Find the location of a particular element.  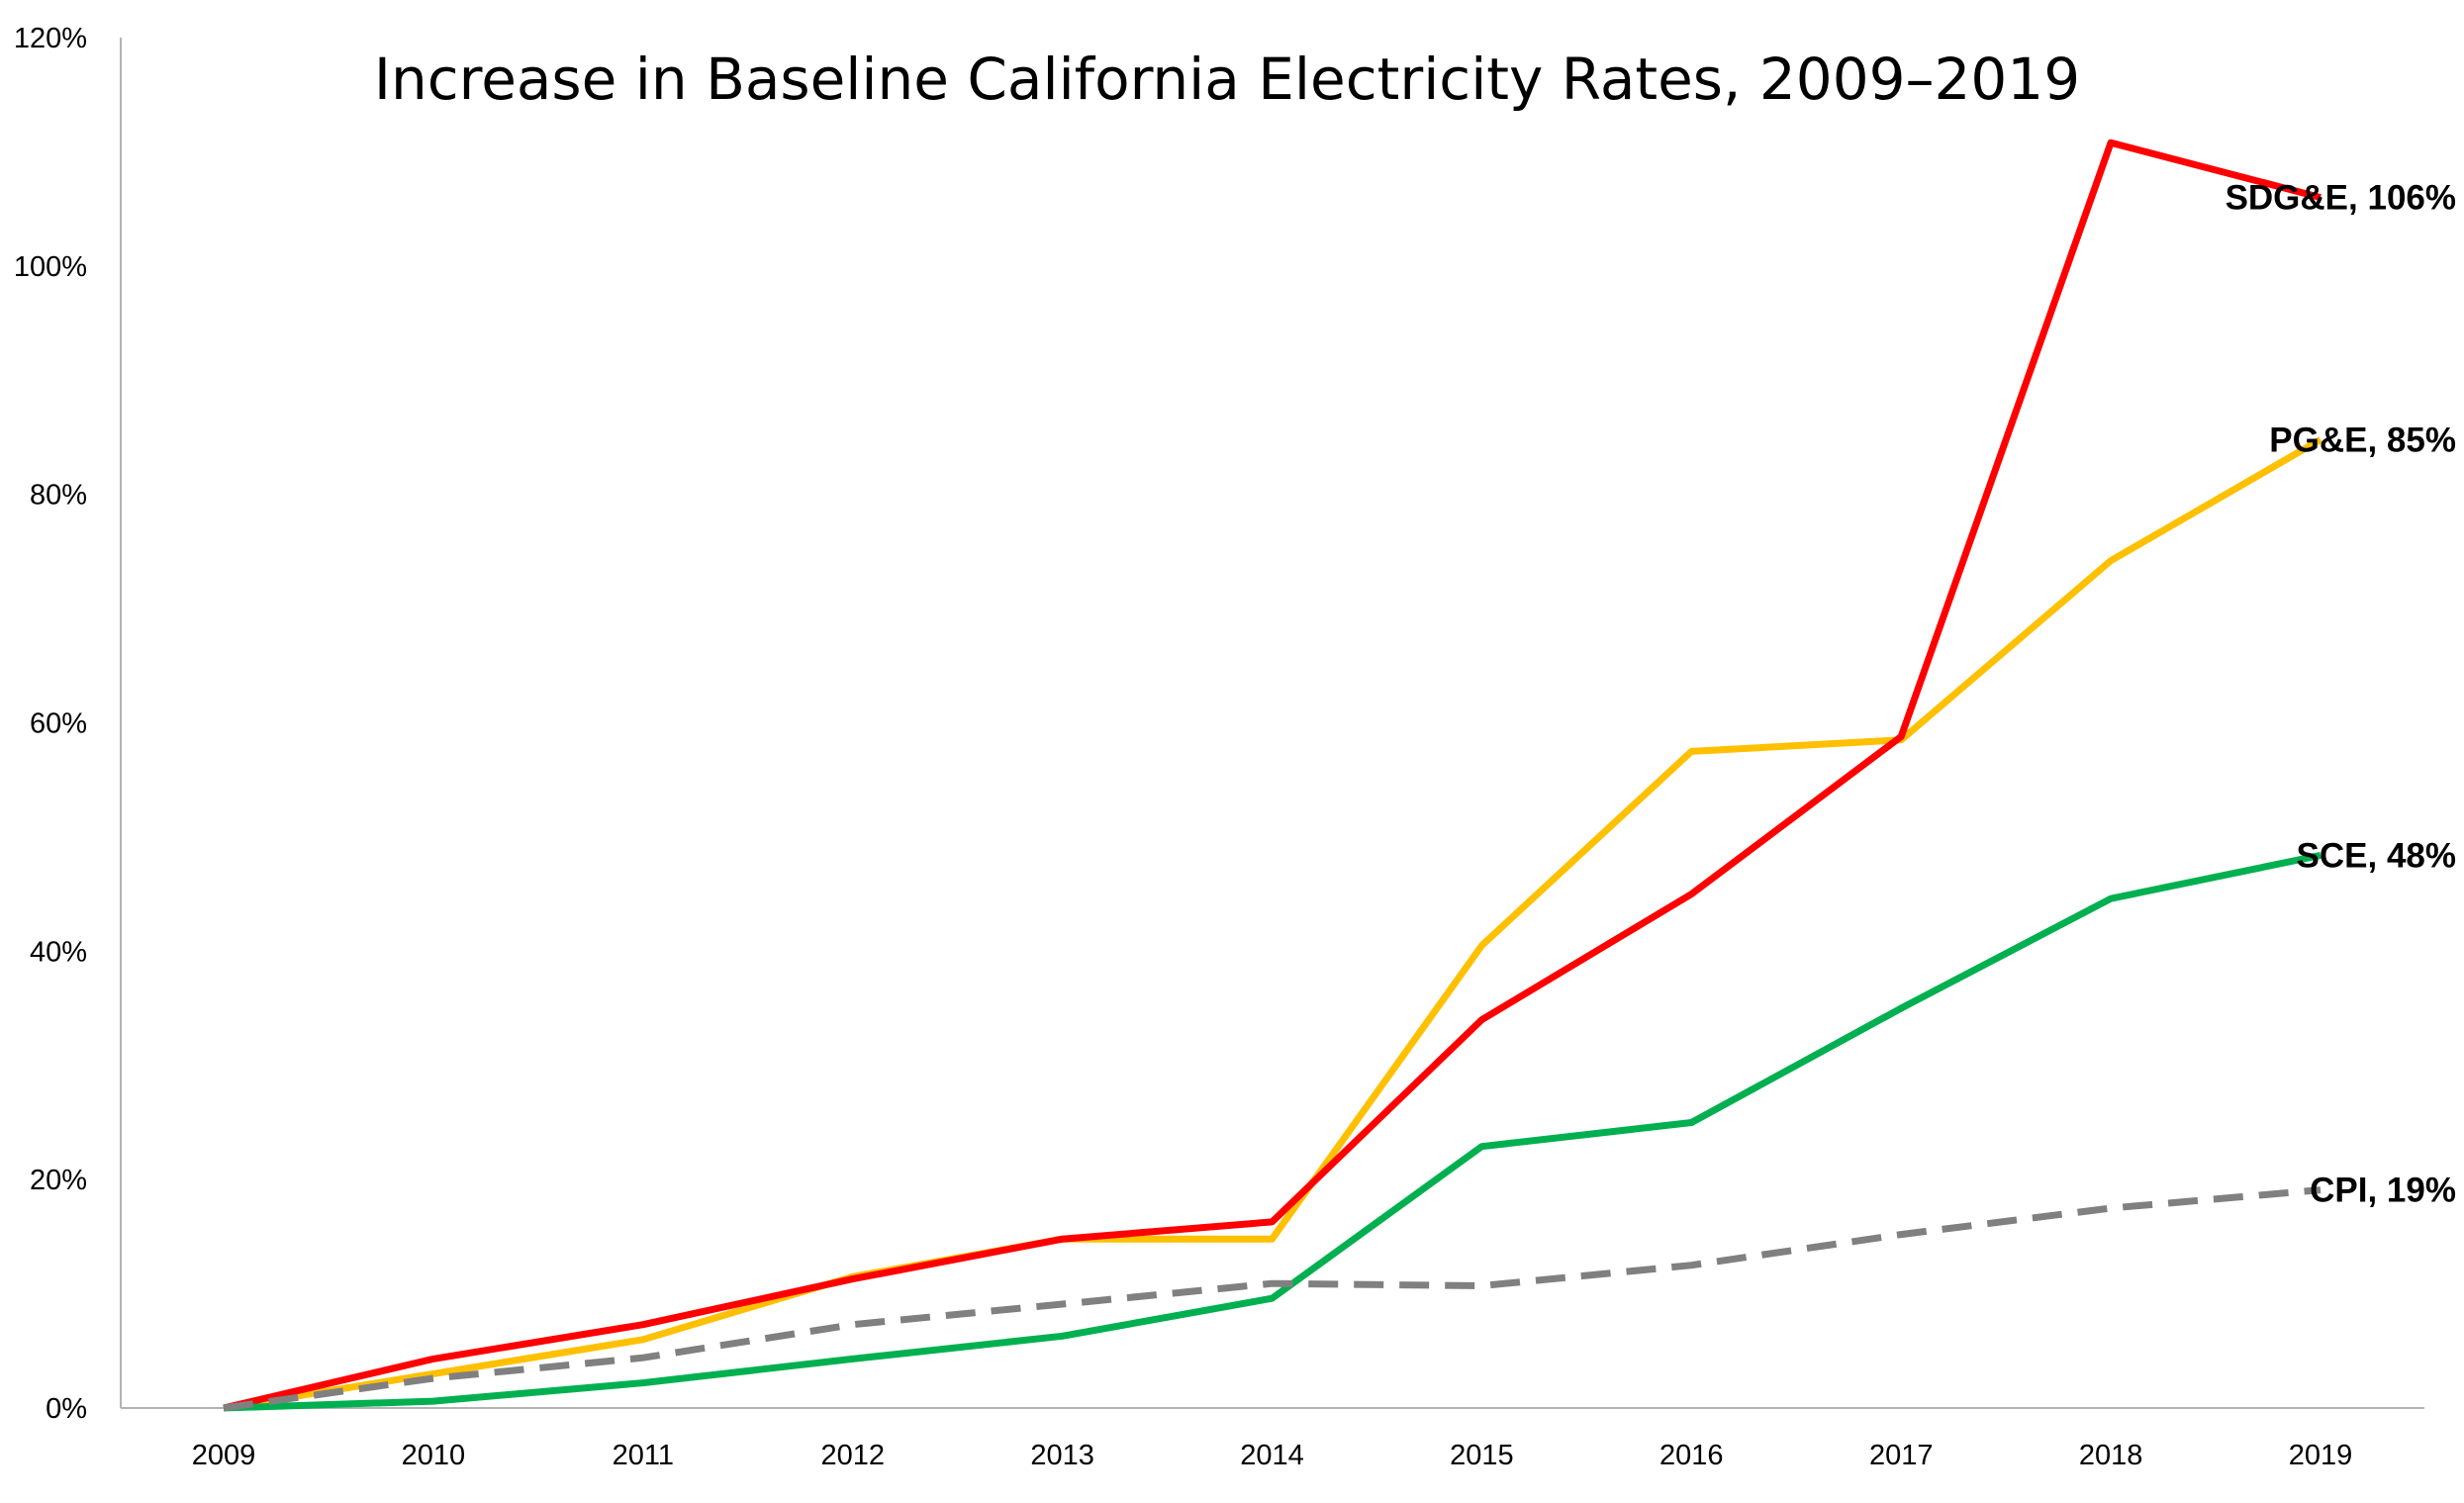

x-tick-label: 2013 is located at coordinates (1062, 1456).